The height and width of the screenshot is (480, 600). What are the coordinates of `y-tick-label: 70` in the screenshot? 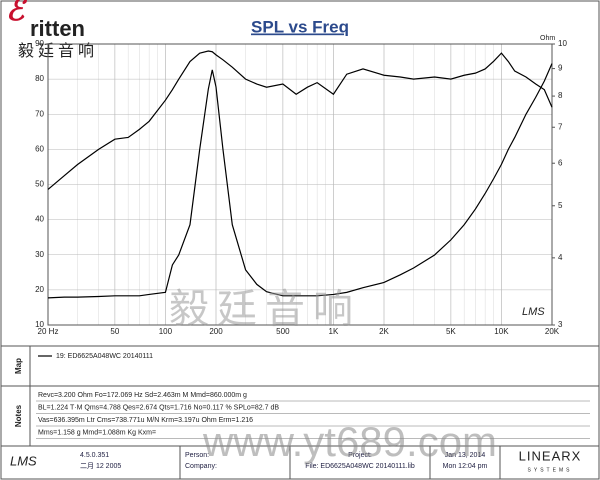 It's located at (39, 113).